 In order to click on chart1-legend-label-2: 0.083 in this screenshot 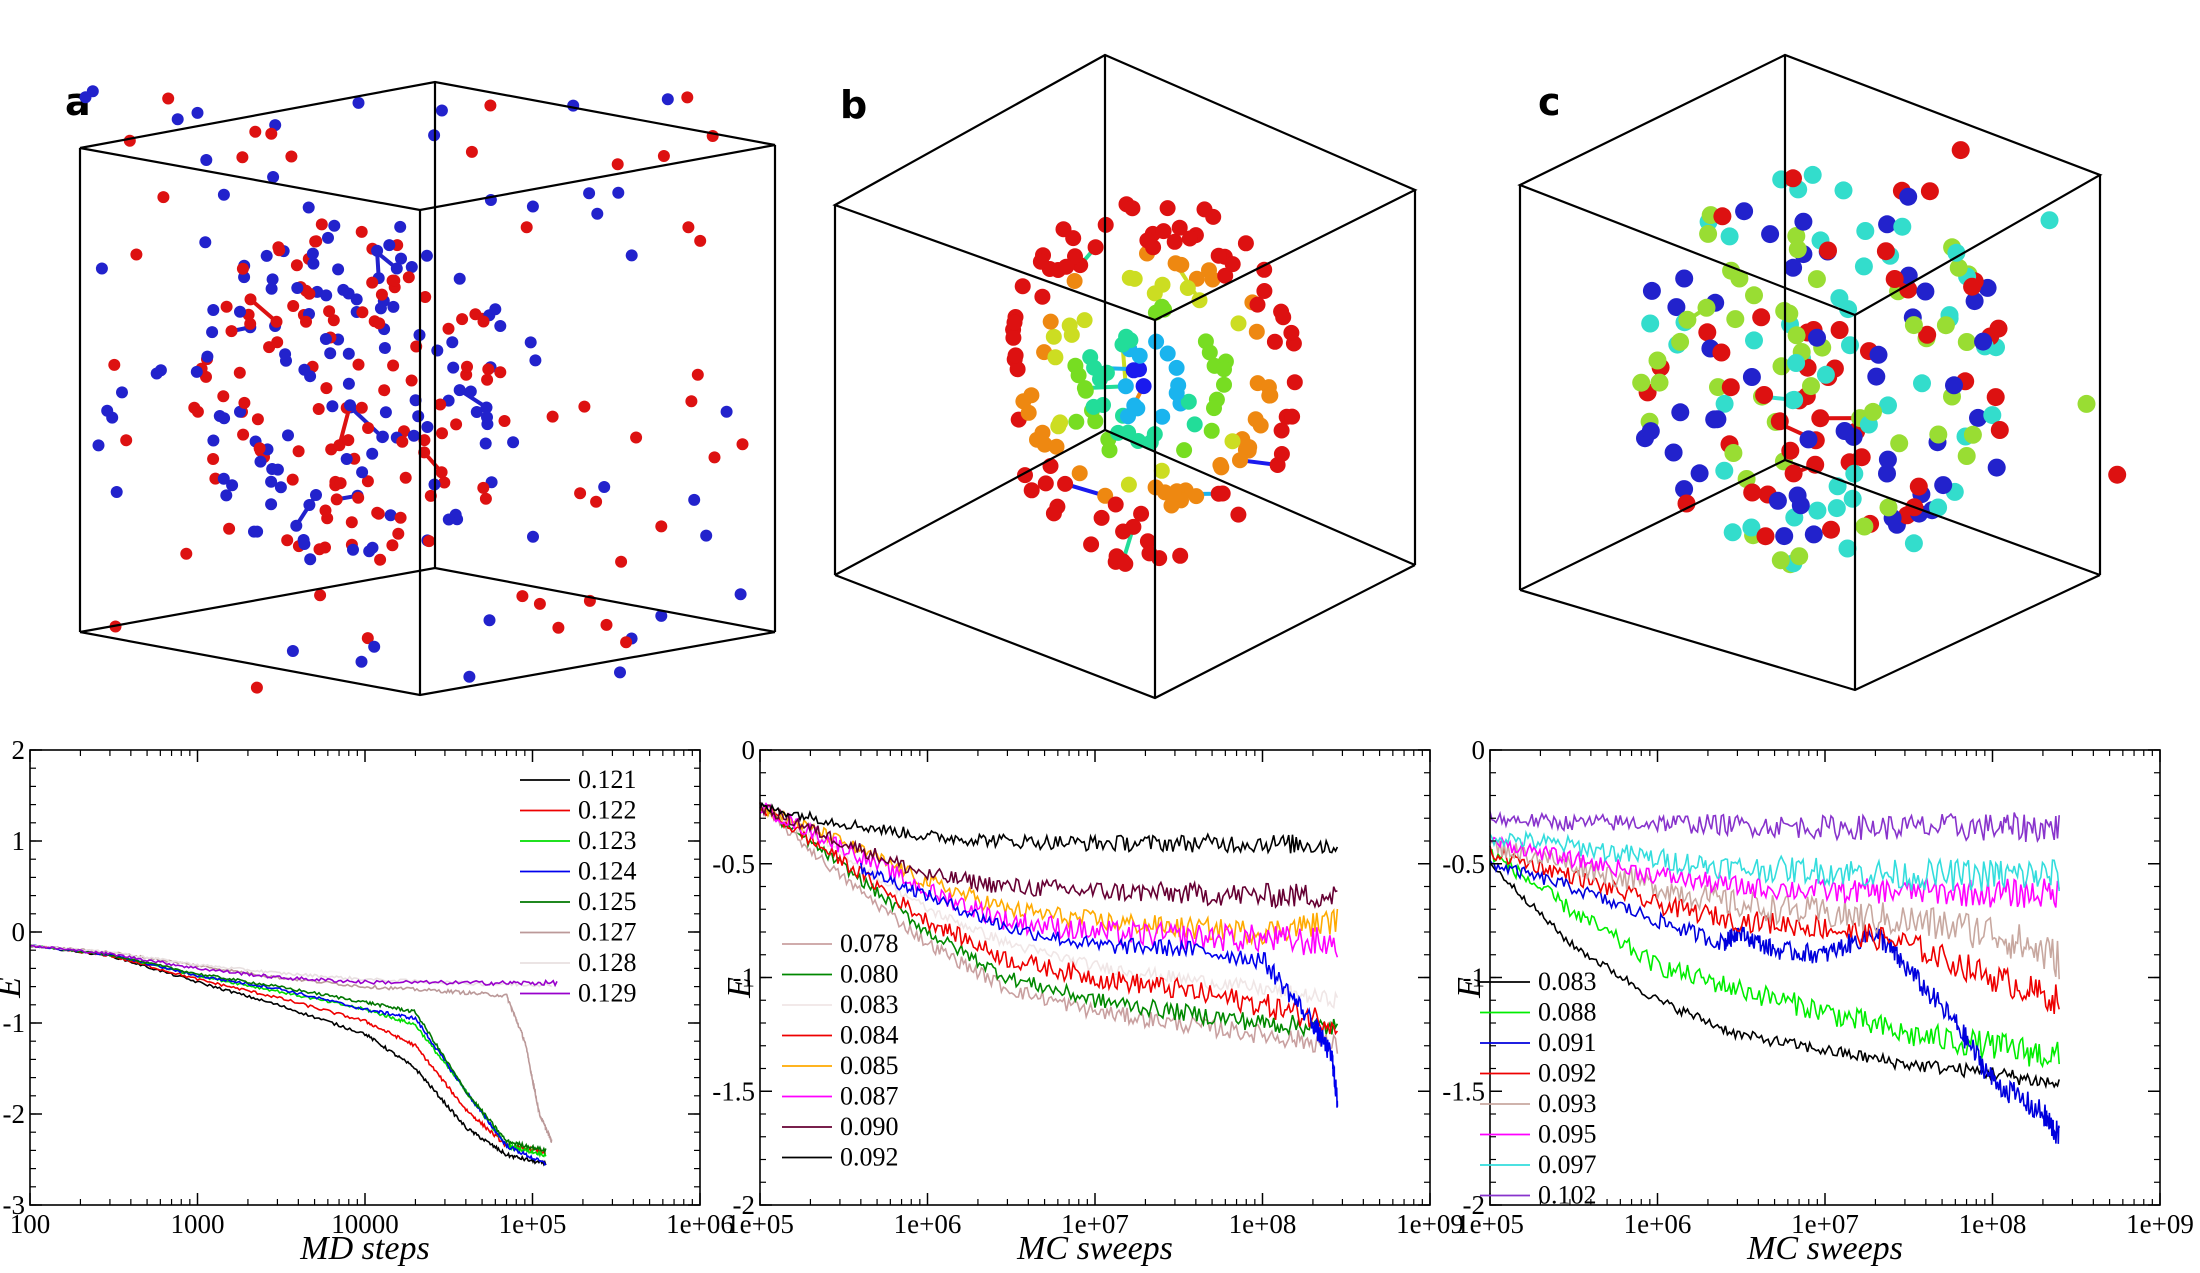, I will do `click(869, 1004)`.